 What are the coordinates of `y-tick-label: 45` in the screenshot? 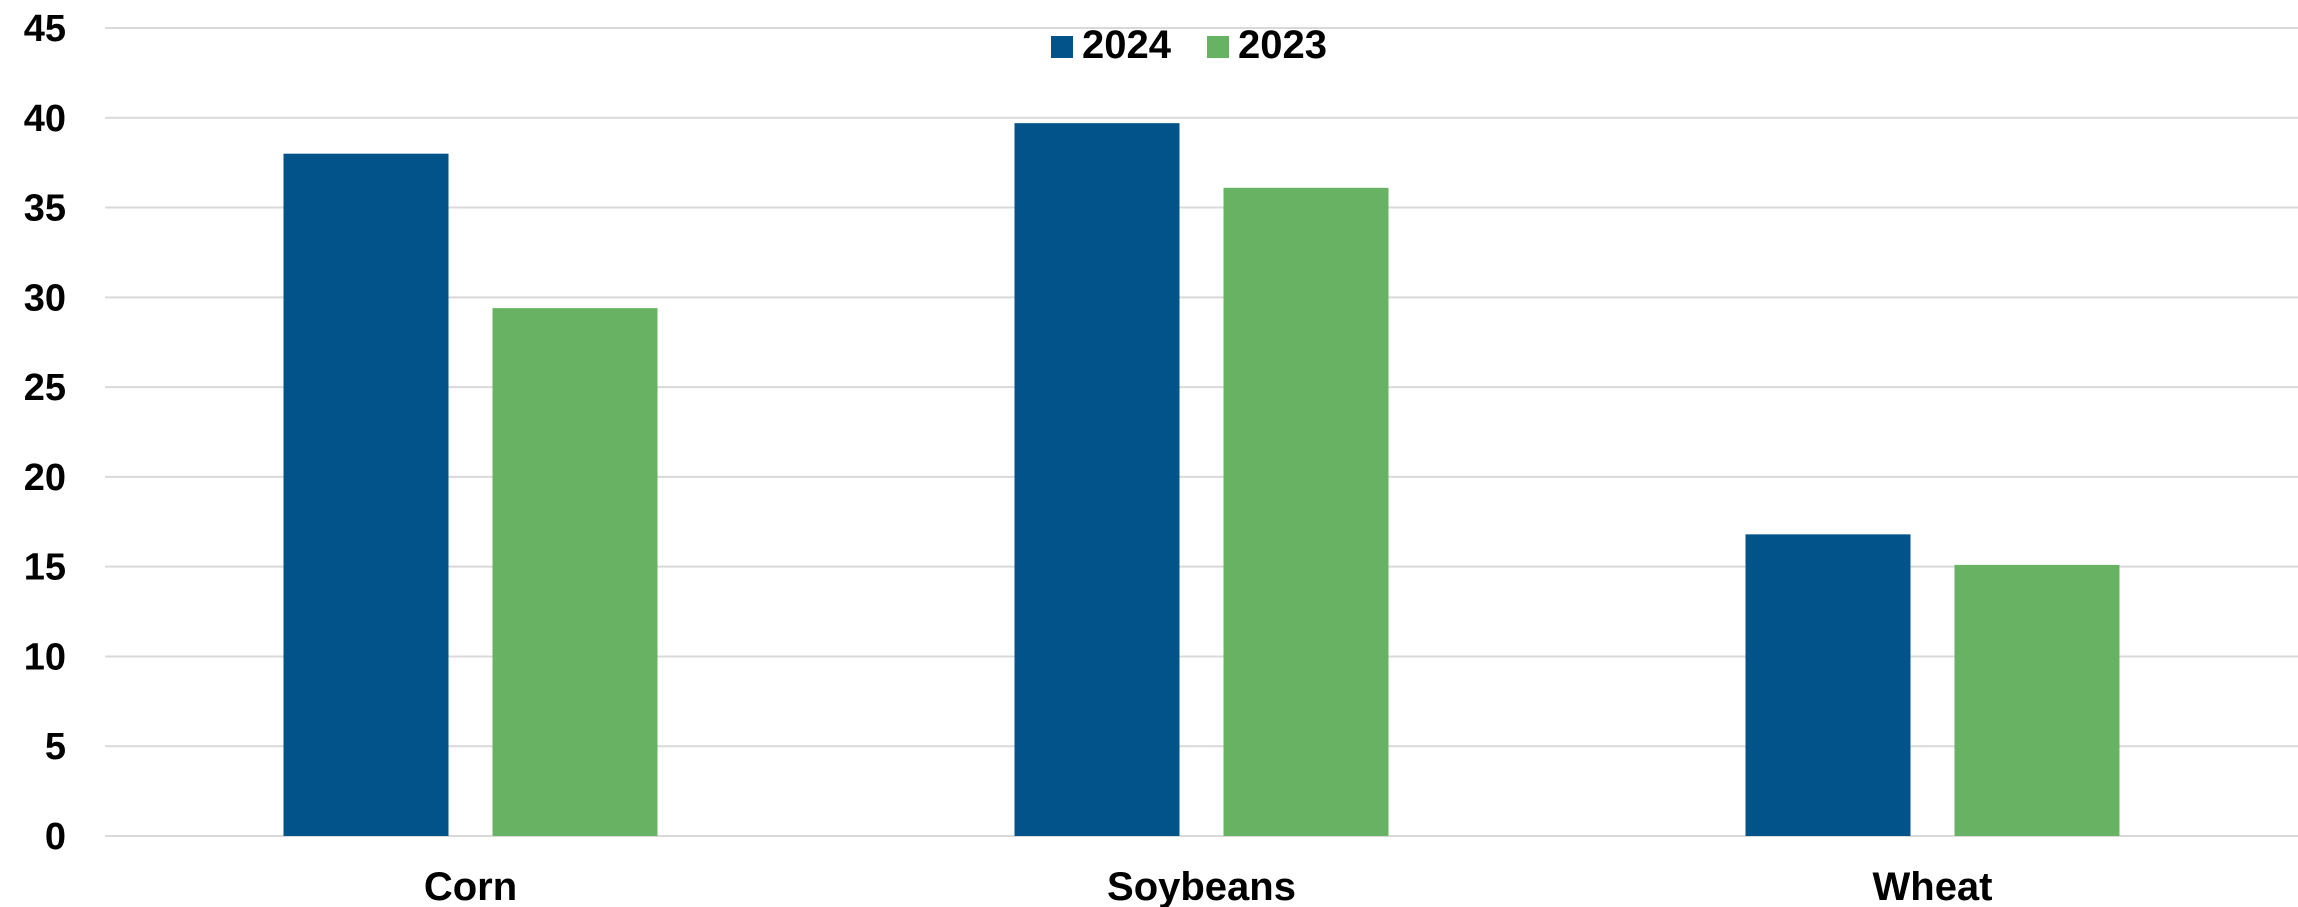 It's located at (45, 29).